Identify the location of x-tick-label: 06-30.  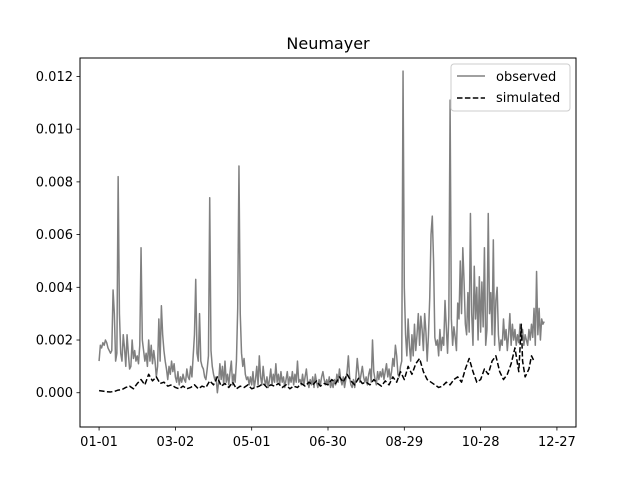
(328, 442).